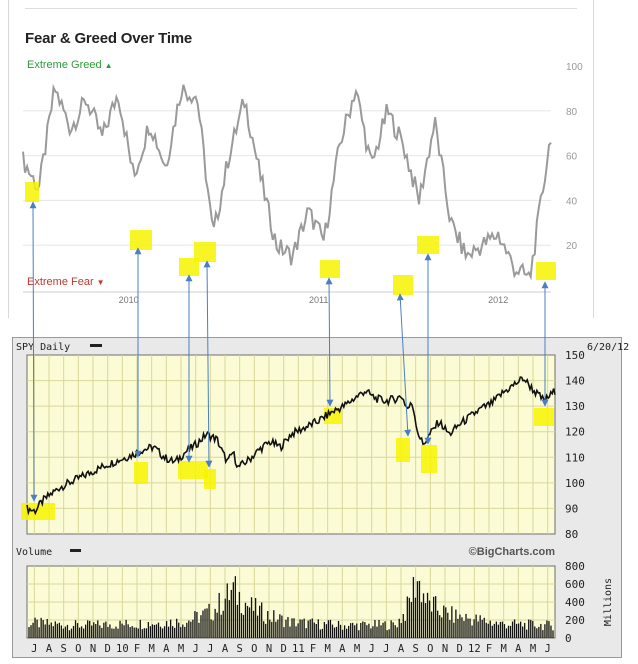 The height and width of the screenshot is (664, 638). What do you see at coordinates (575, 445) in the screenshot?
I see `spy-y-ticks: 150 140 130 120 110 100 90 80` at bounding box center [575, 445].